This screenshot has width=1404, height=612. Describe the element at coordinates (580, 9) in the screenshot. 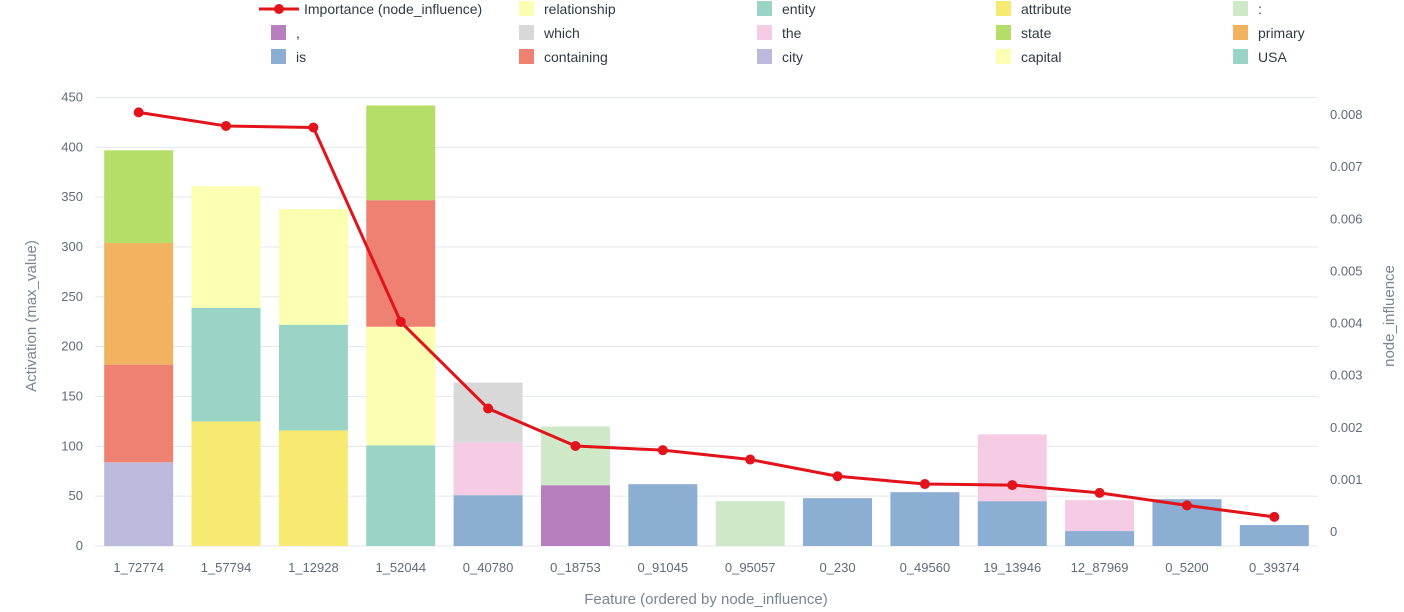

I see `legend-label: relationship` at that location.